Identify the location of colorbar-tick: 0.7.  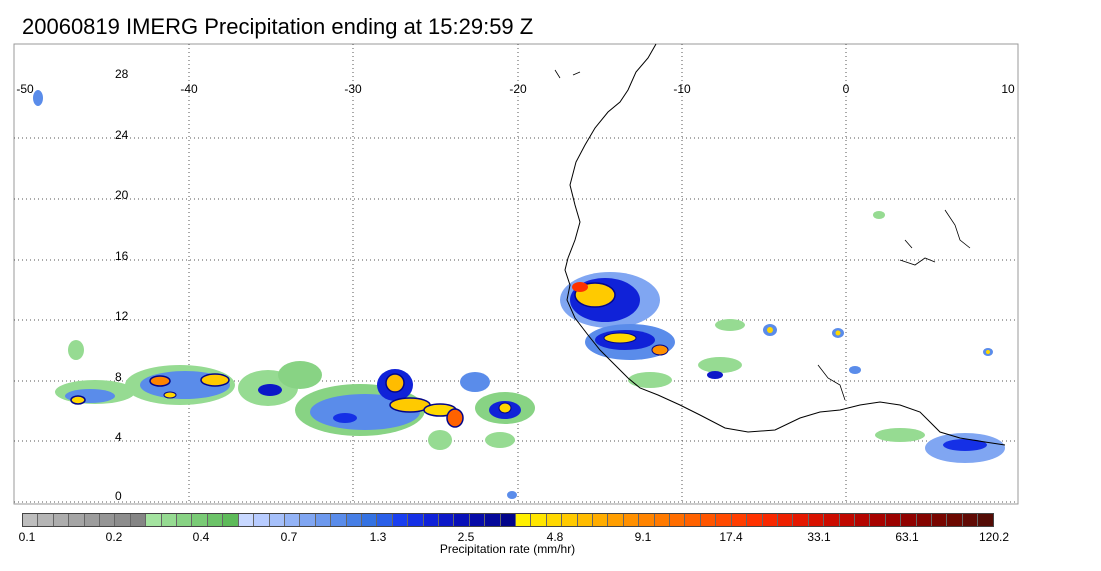
(289, 537).